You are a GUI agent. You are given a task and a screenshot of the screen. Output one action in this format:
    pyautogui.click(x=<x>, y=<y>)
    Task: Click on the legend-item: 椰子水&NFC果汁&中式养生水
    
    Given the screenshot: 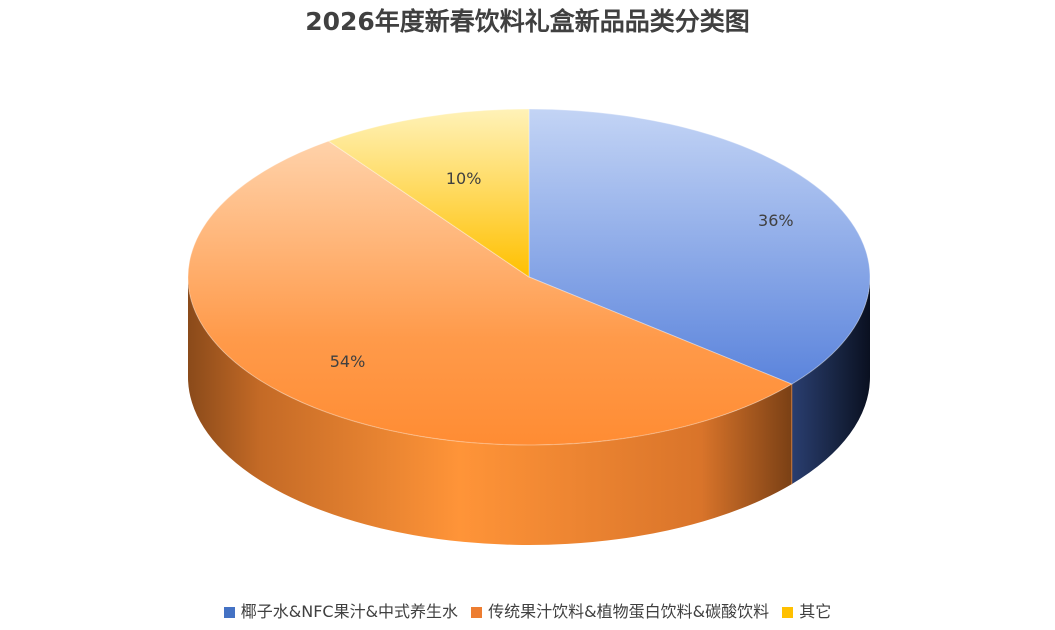 What is the action you would take?
    pyautogui.click(x=341, y=610)
    